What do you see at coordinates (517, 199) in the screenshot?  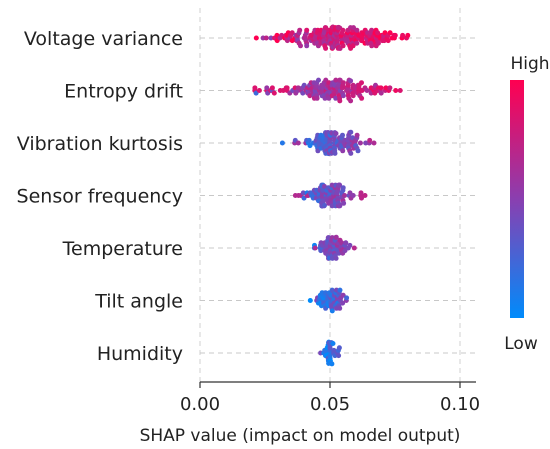 I see `colorbar` at bounding box center [517, 199].